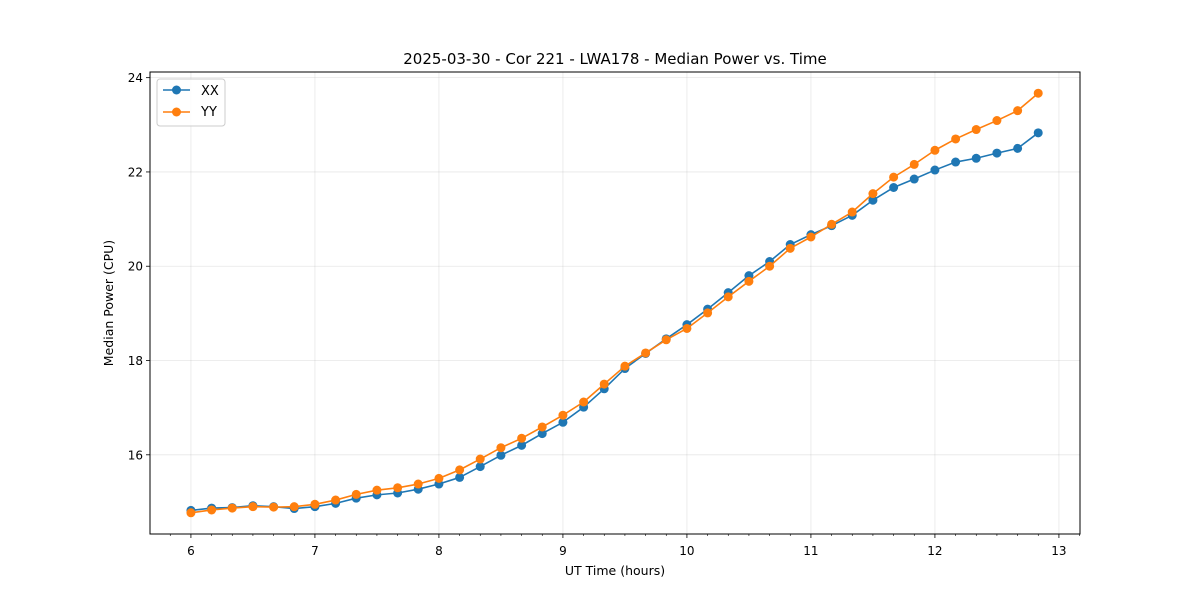  I want to click on y-tick-label: 18, so click(135, 361).